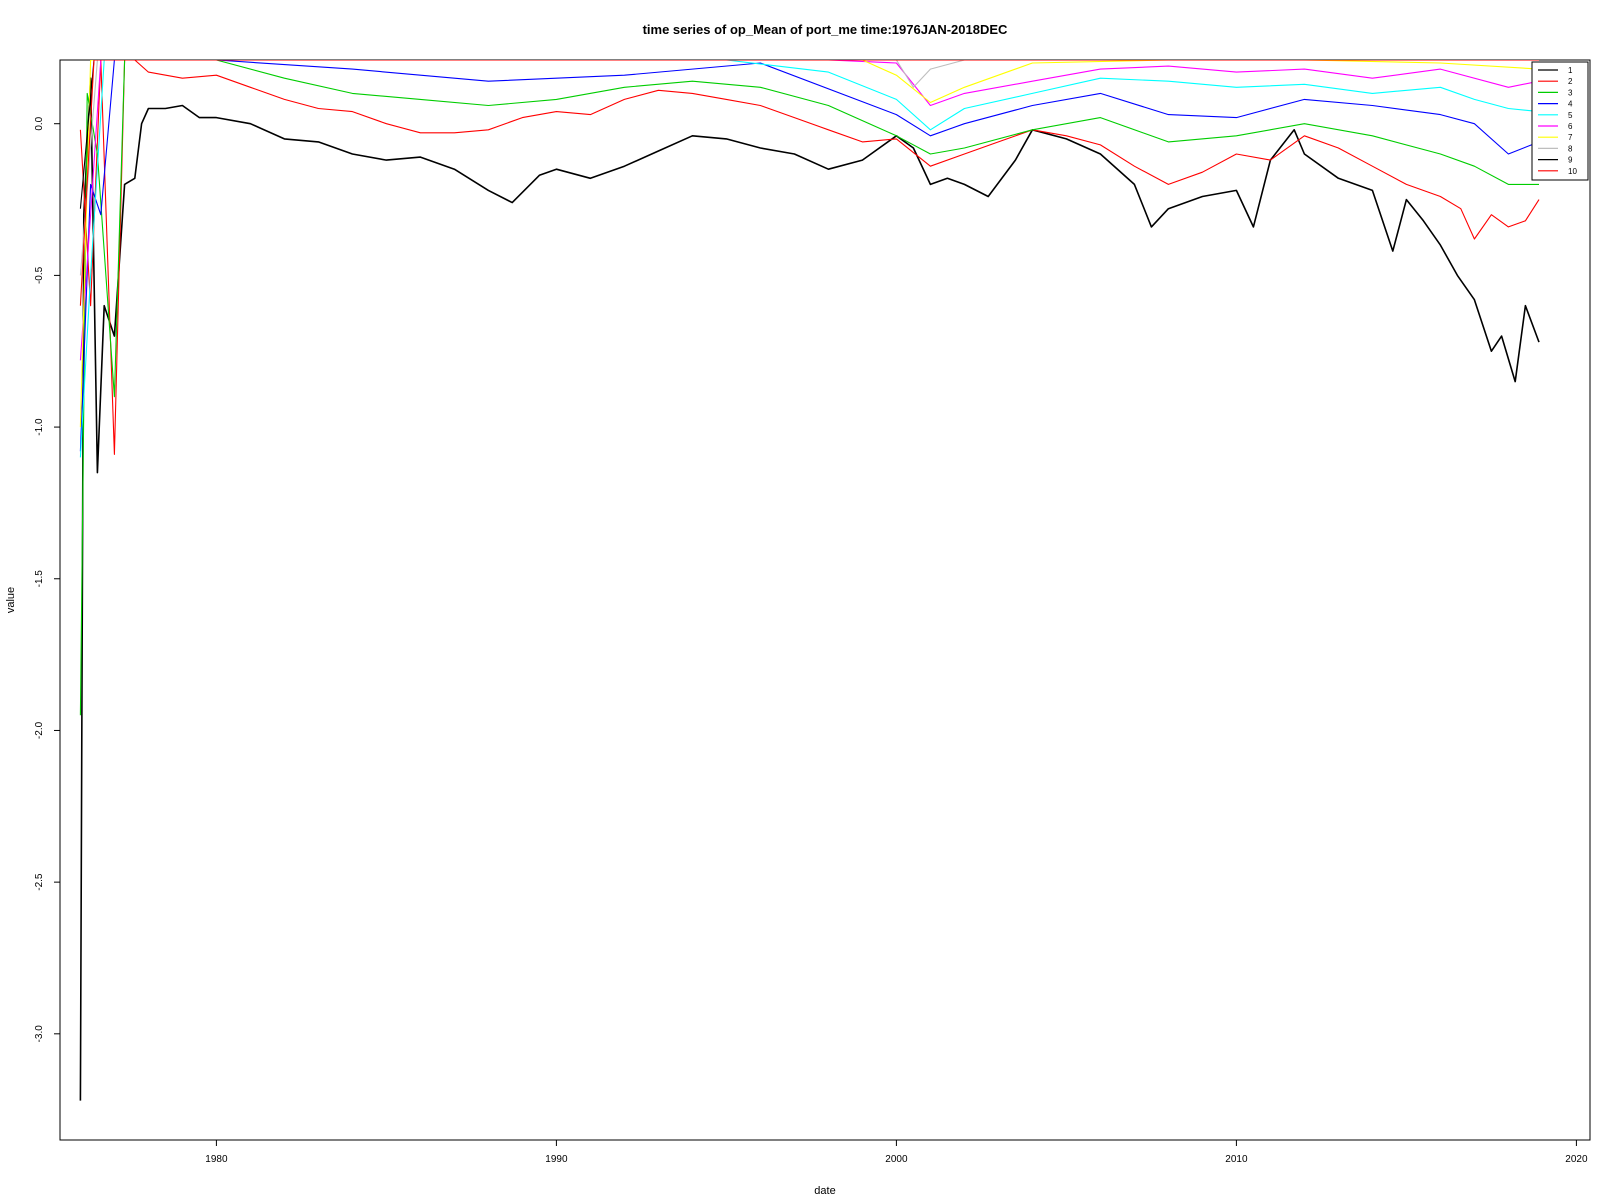 The height and width of the screenshot is (1200, 1600). I want to click on y-axis-label: value, so click(11, 600).